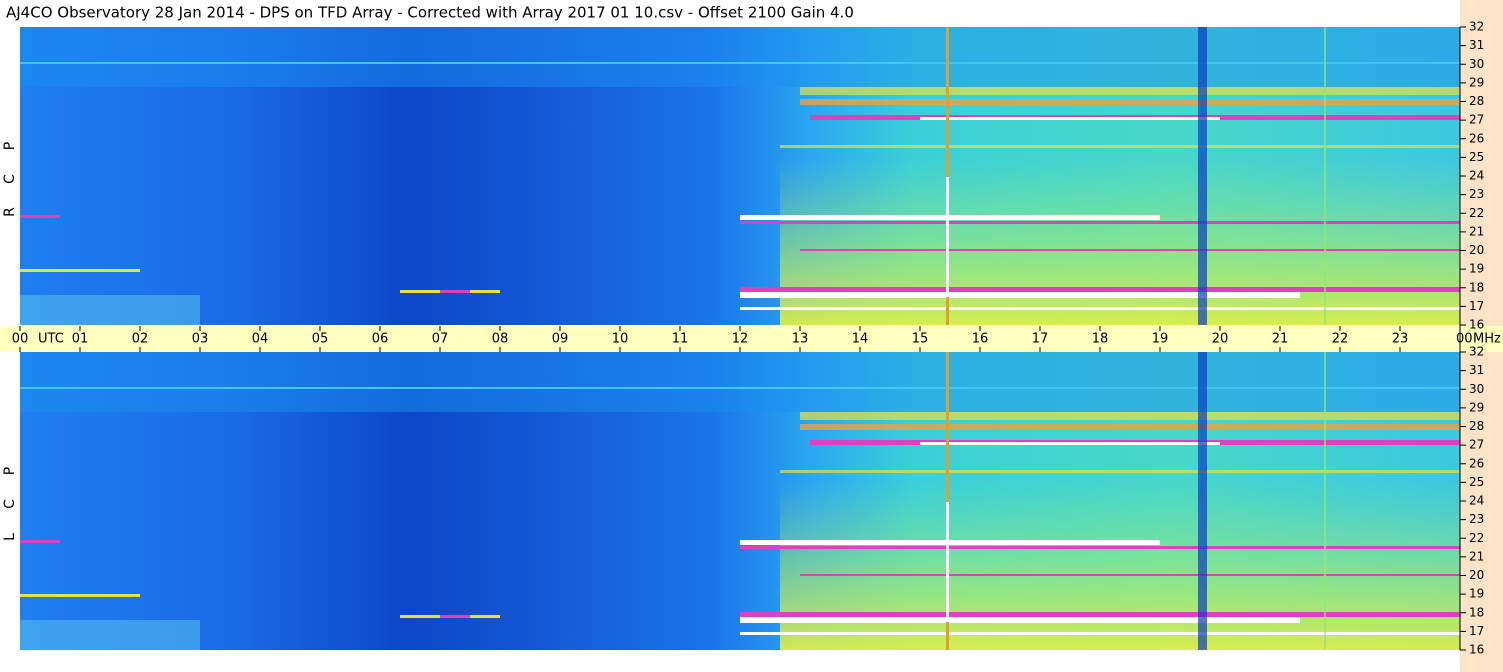 This screenshot has height=672, width=1503. Describe the element at coordinates (800, 339) in the screenshot. I see `x-tick-label: 13` at that location.